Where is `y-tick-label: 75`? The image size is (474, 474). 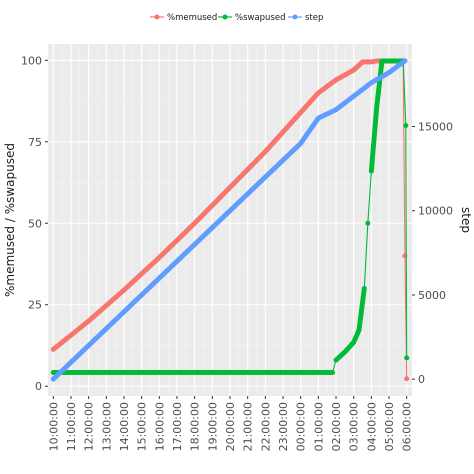 y-tick-label: 75 is located at coordinates (35, 142).